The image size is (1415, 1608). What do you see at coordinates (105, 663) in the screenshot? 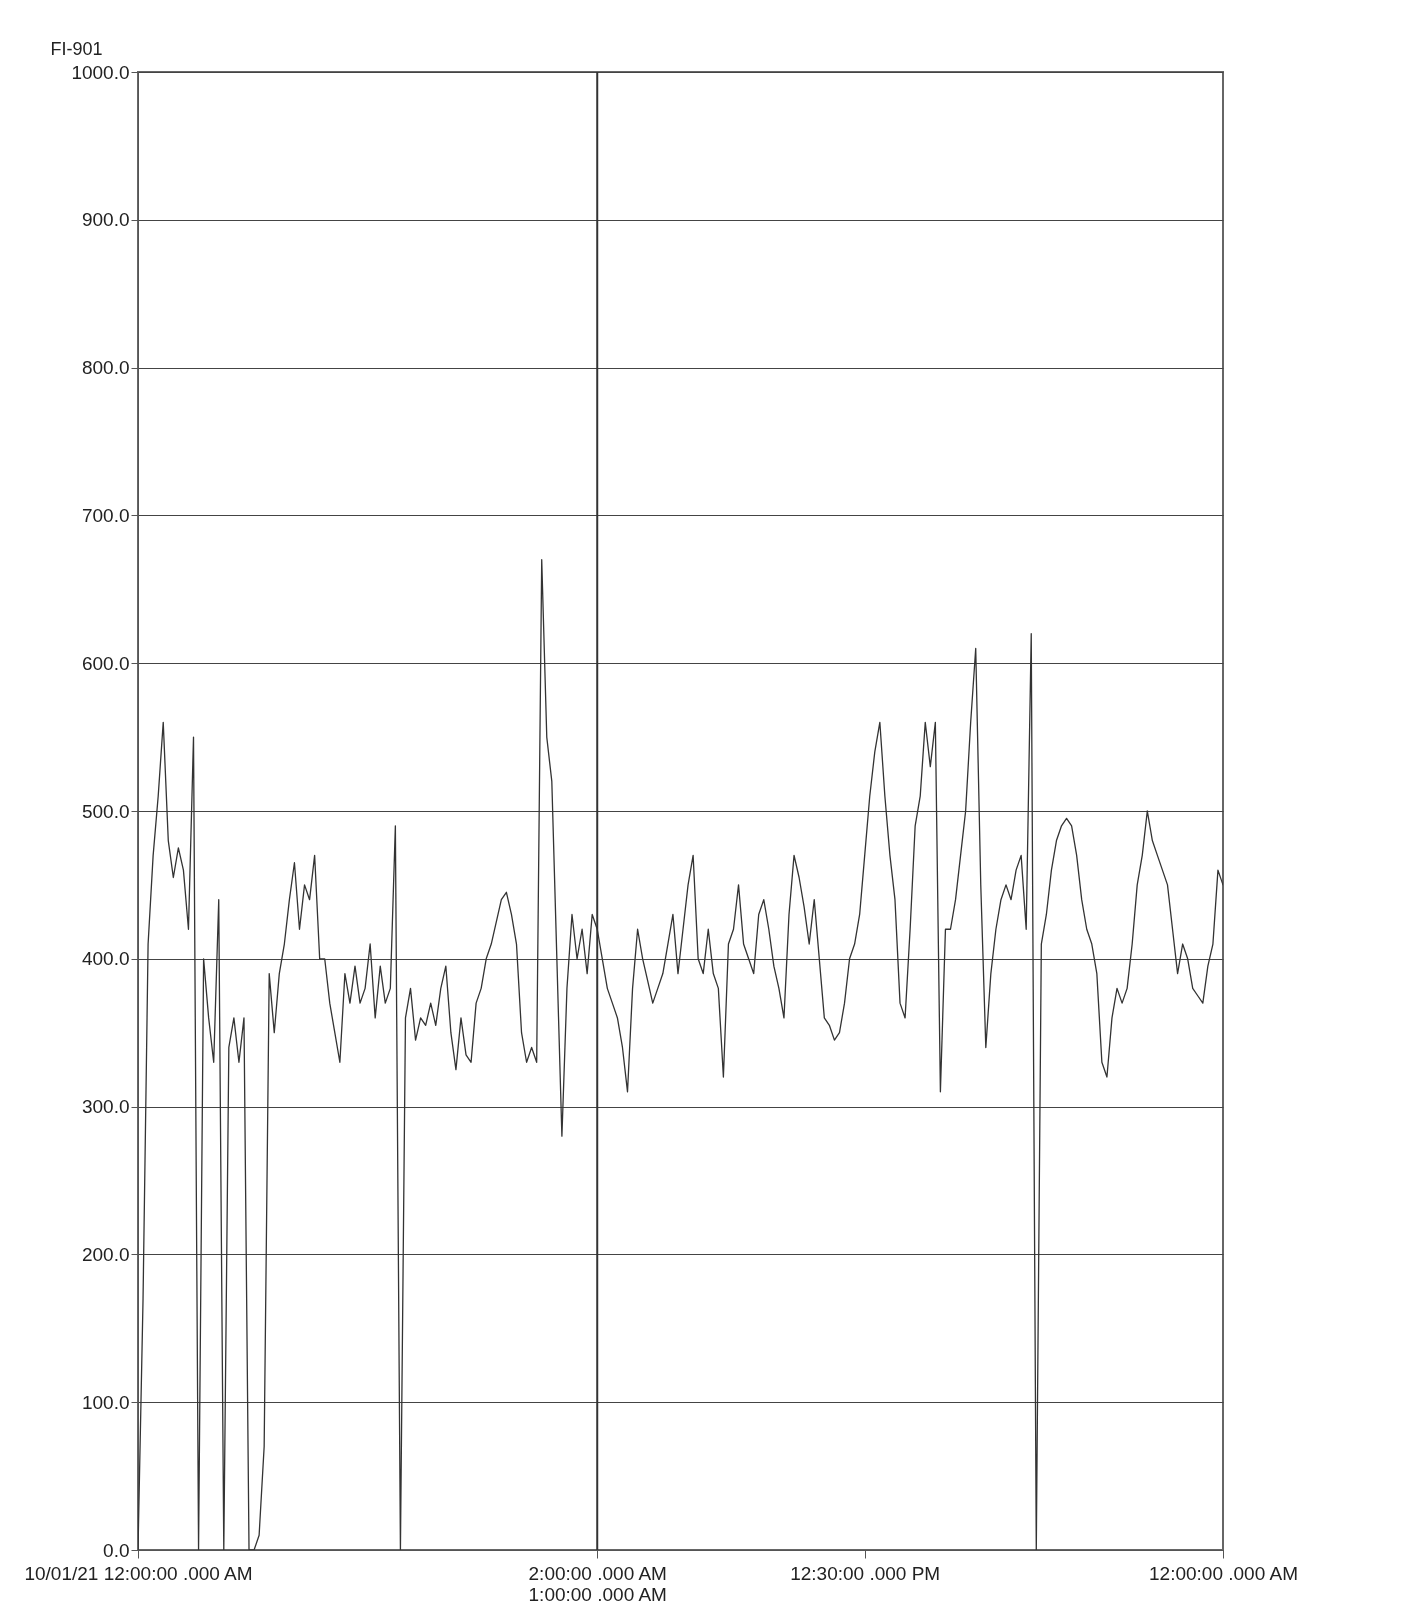
I see `y-tick-label: 600.0` at bounding box center [105, 663].